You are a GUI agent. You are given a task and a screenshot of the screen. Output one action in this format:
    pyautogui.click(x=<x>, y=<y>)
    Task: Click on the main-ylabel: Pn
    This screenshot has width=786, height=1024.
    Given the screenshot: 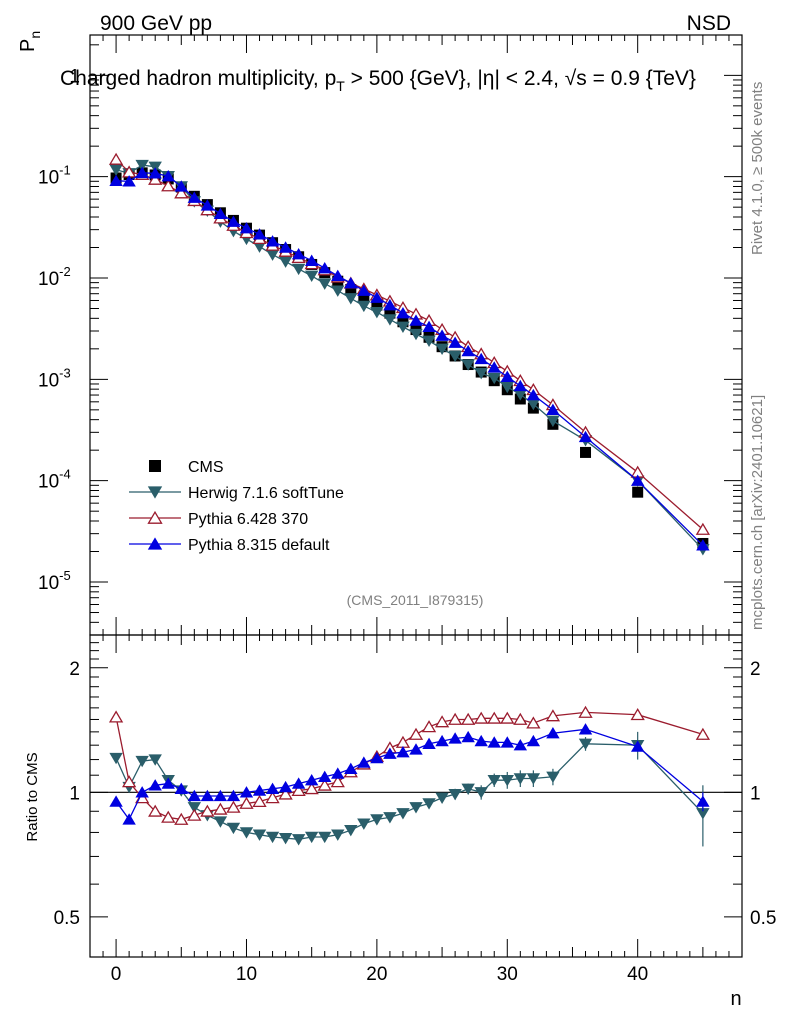 What is the action you would take?
    pyautogui.click(x=30, y=41)
    